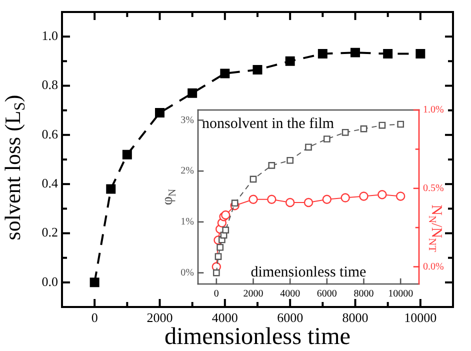  Describe the element at coordinates (50, 232) in the screenshot. I see `y-tick-label: 0.2` at that location.